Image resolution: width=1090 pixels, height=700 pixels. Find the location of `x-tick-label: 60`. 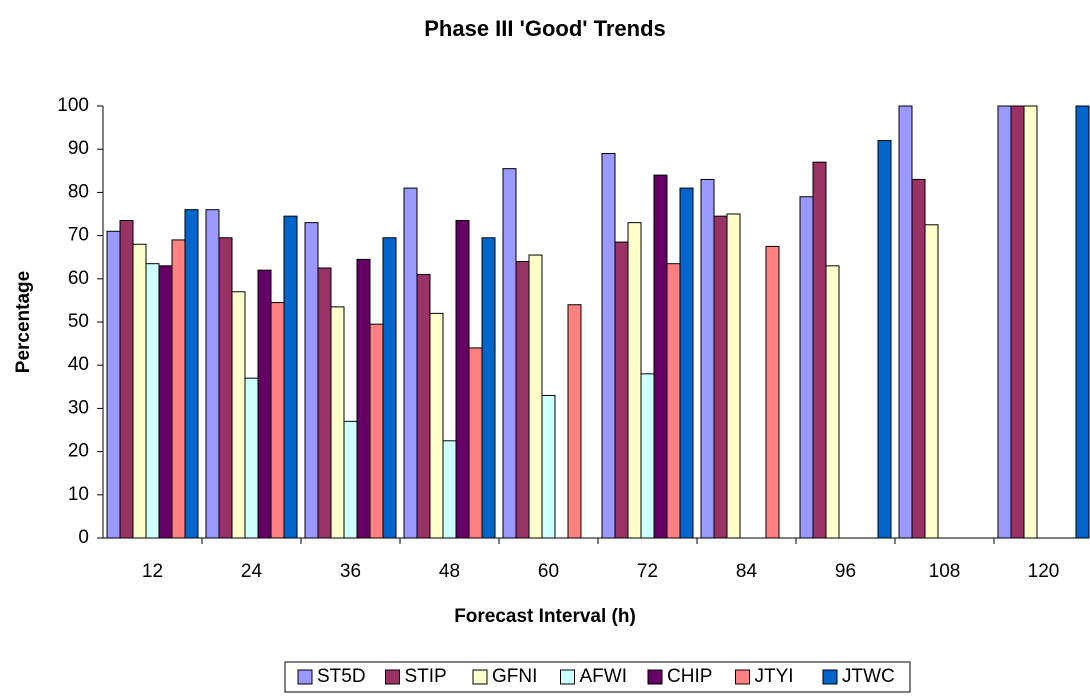

x-tick-label: 60 is located at coordinates (548, 571).